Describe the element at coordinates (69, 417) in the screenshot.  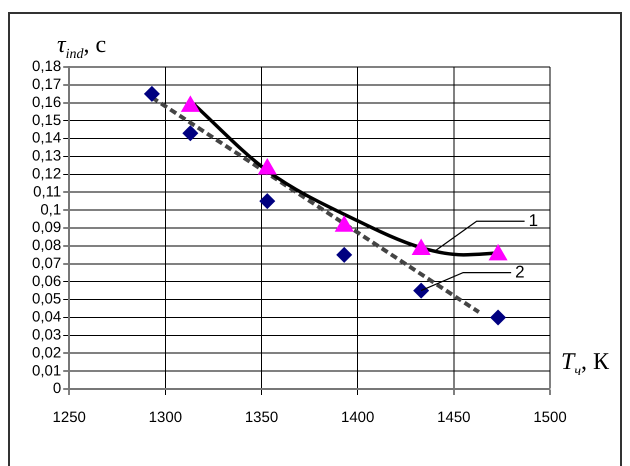
I see `x-tick-label: 1250` at that location.